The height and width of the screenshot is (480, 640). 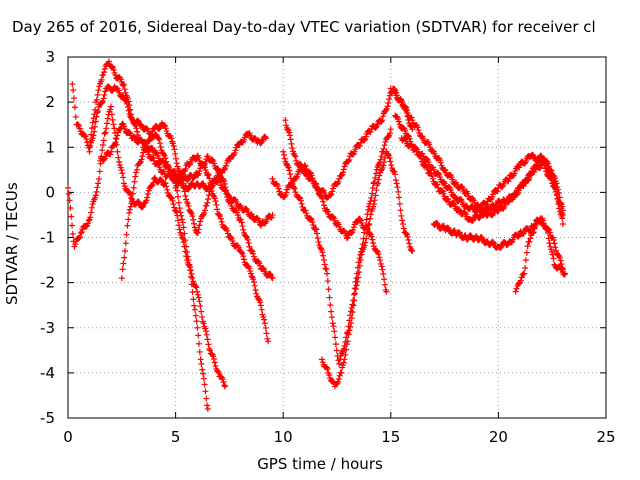 What do you see at coordinates (47, 418) in the screenshot?
I see `y-tick-label: -5` at bounding box center [47, 418].